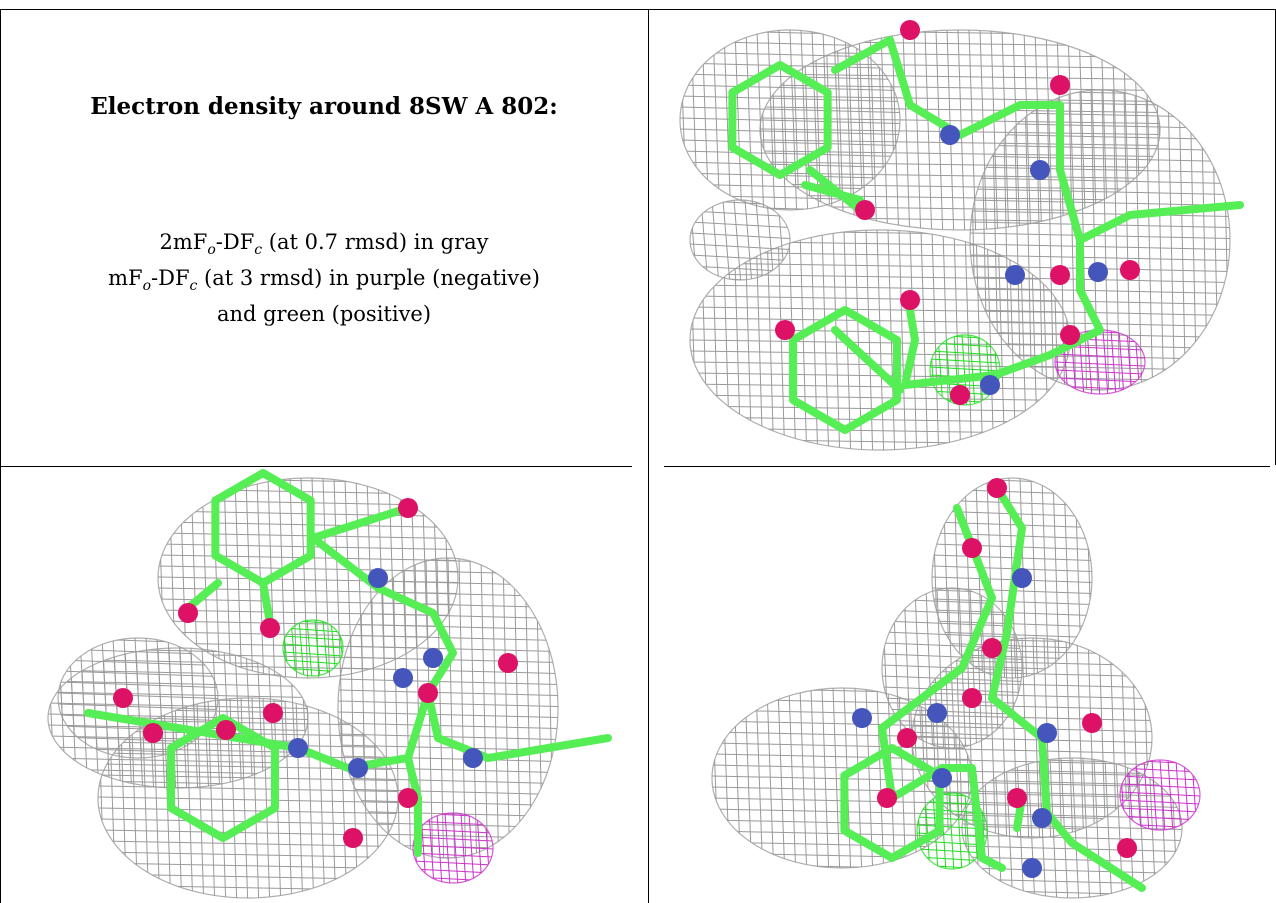  Describe the element at coordinates (638, 9) in the screenshot. I see `table-border-top` at that location.